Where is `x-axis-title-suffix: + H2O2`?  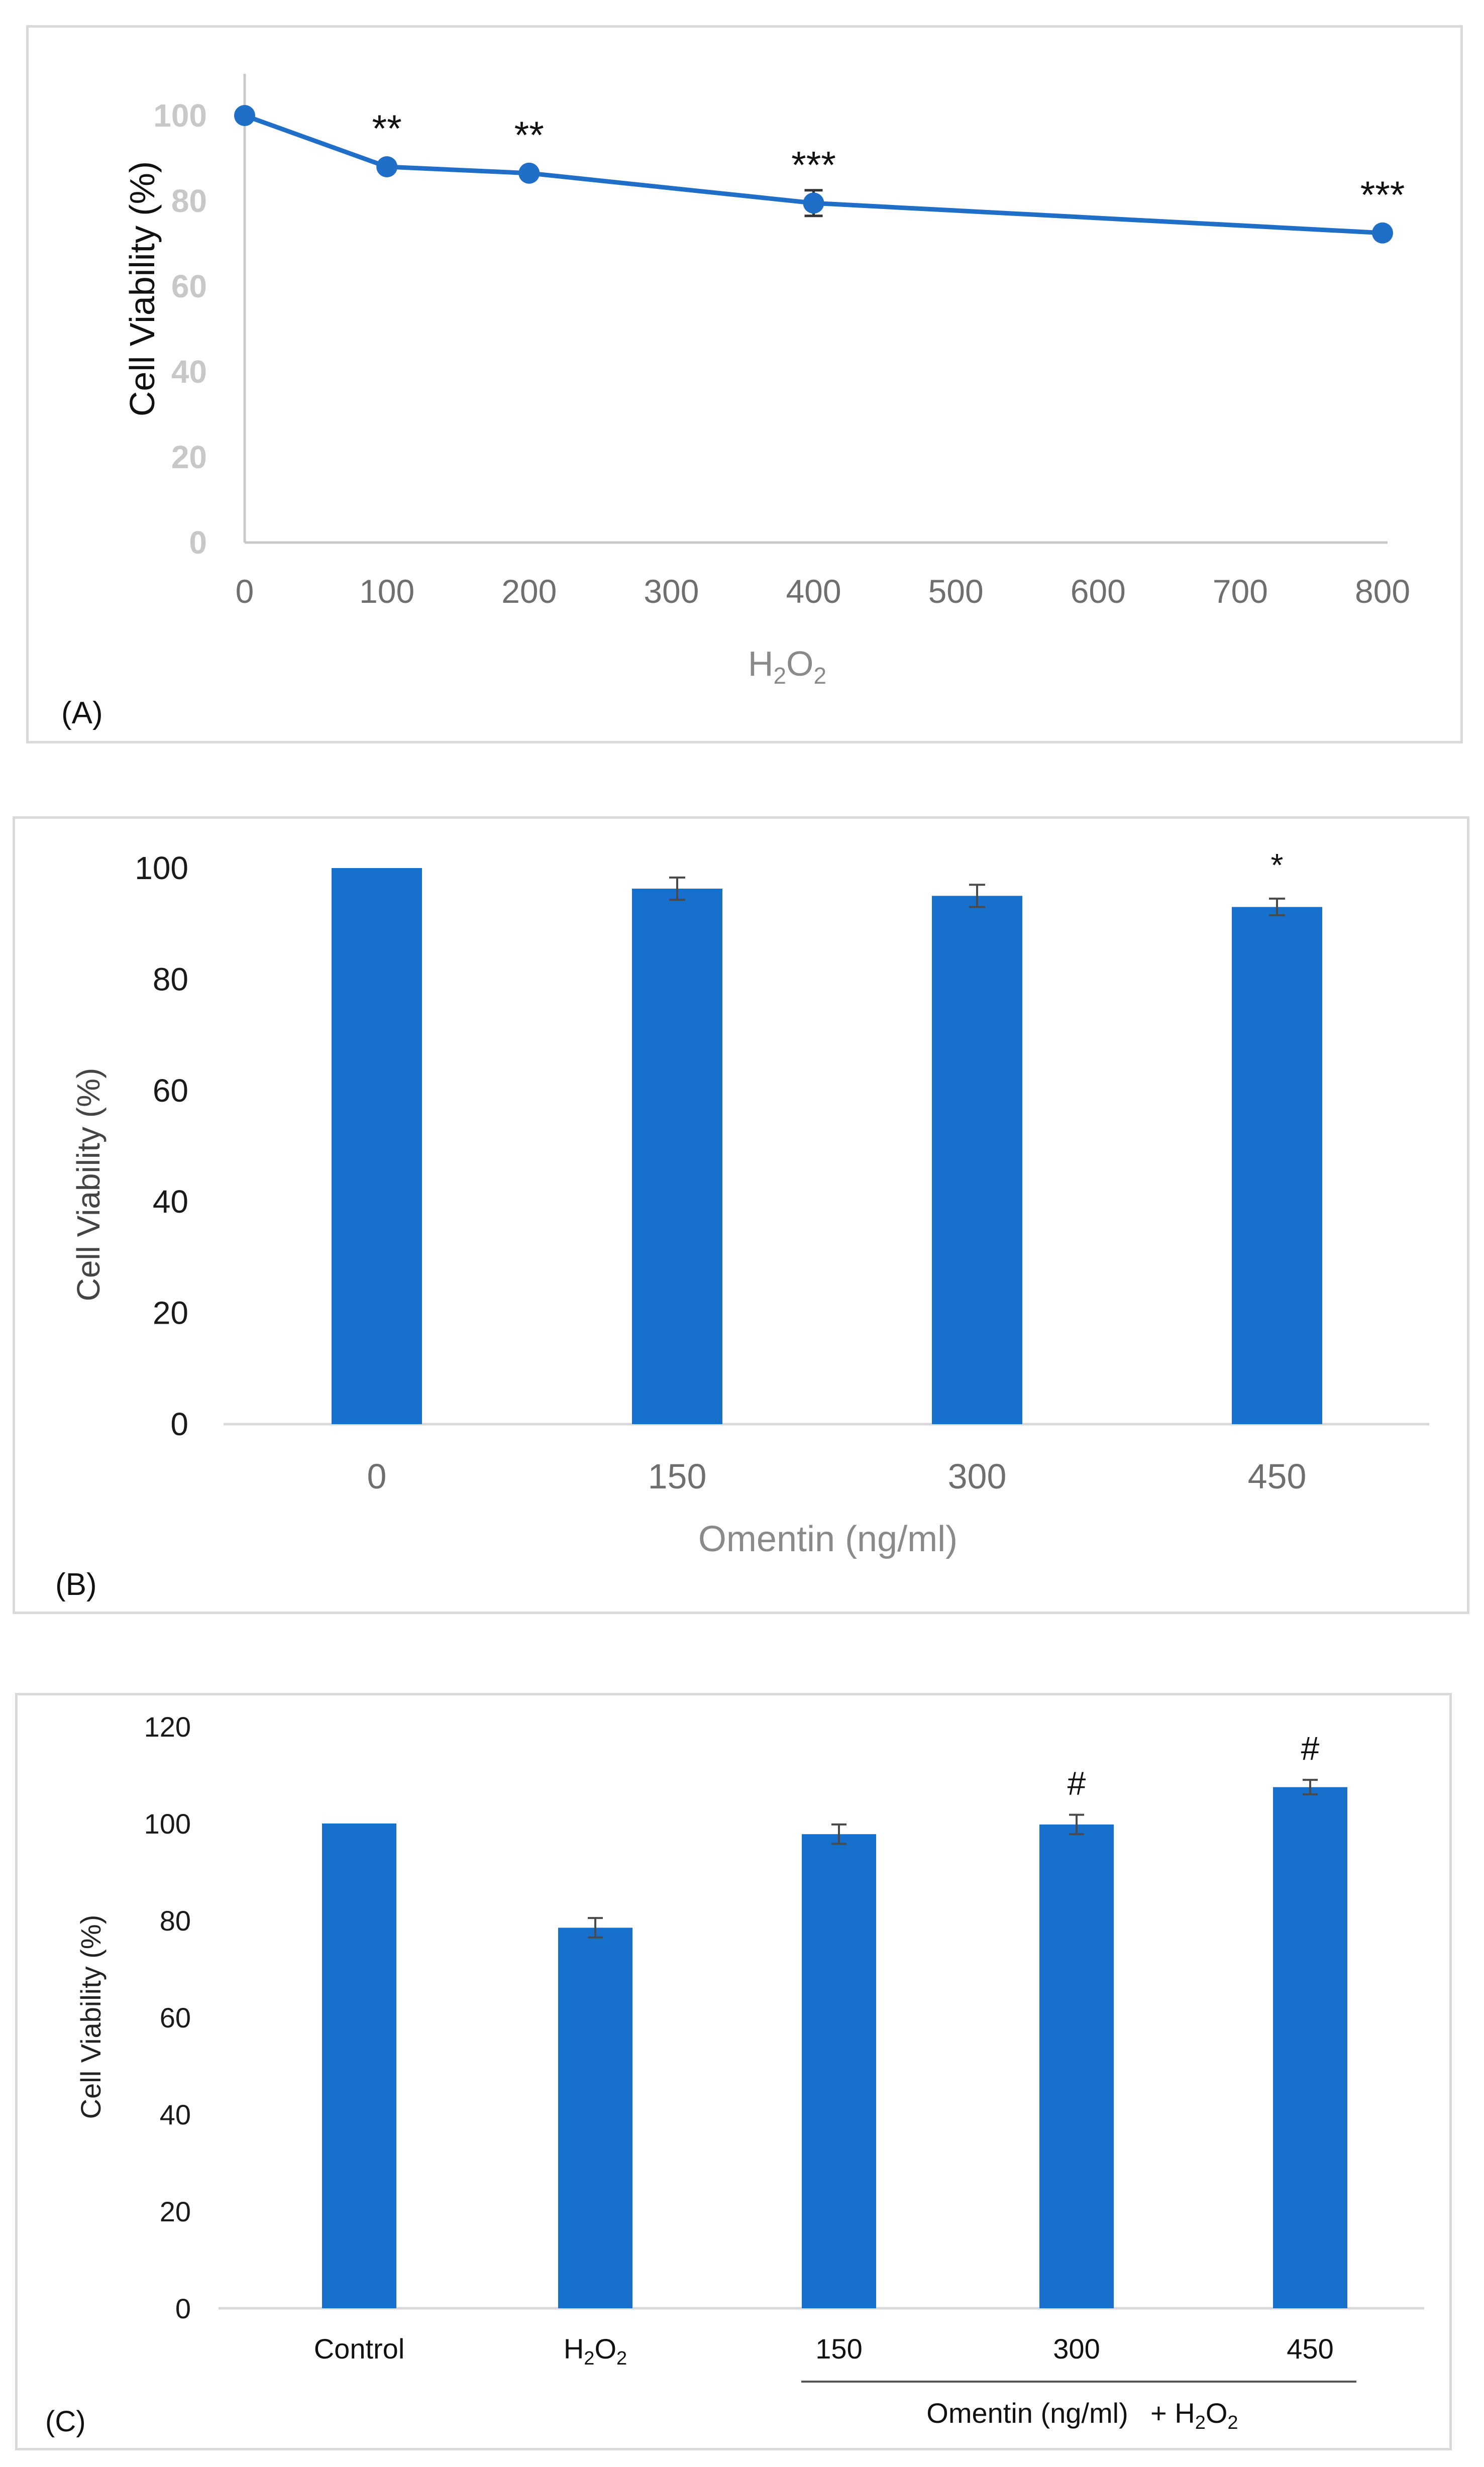
x-axis-title-suffix: + H2O2 is located at coordinates (1194, 2415).